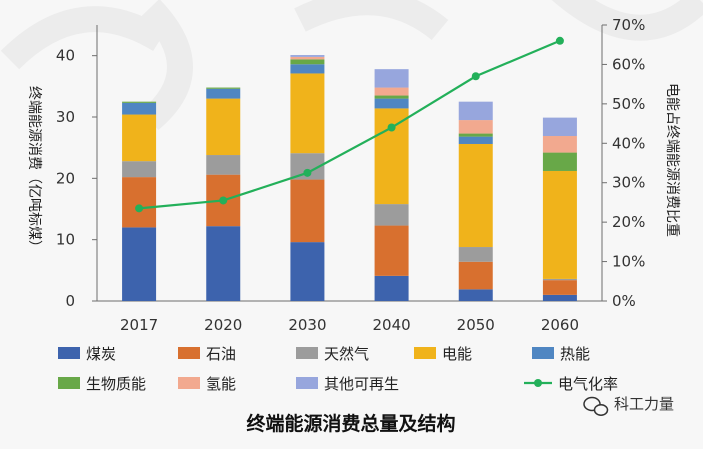 This screenshot has height=449, width=703. What do you see at coordinates (116, 384) in the screenshot?
I see `legend-label: 生物质能` at bounding box center [116, 384].